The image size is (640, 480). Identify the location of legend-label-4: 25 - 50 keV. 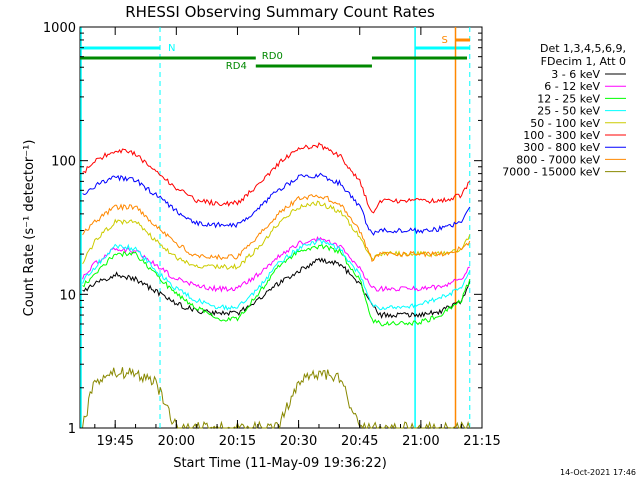
(568, 111).